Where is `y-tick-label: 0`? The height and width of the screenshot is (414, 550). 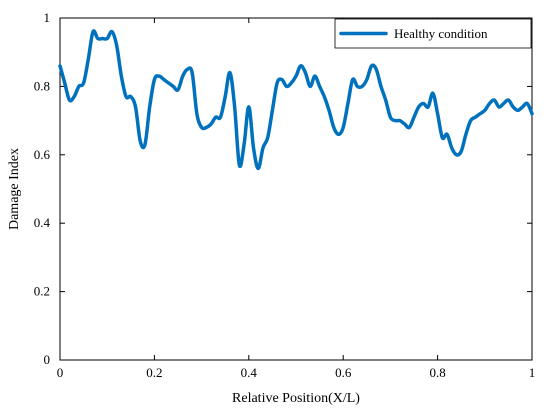
y-tick-label: 0 is located at coordinates (47, 359).